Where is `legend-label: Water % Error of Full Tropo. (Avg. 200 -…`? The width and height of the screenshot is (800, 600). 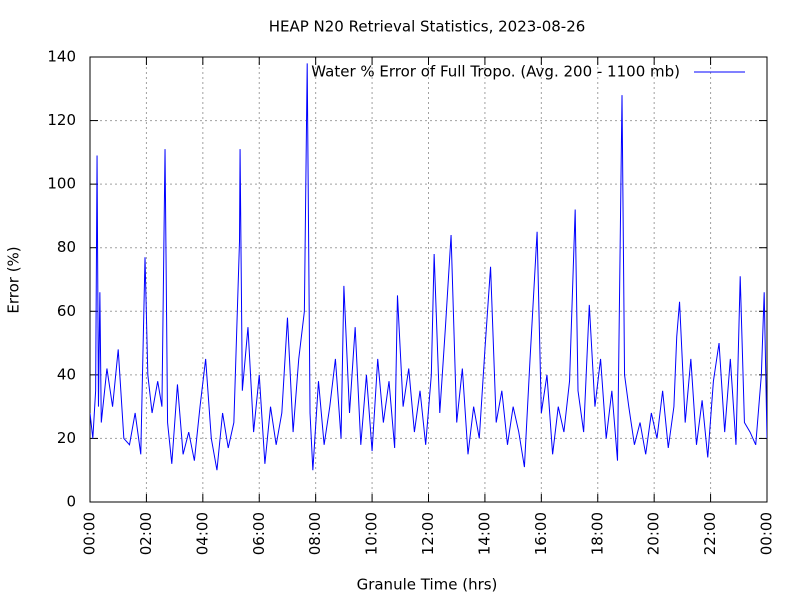 legend-label: Water % Error of Full Tropo. (Avg. 200 -… is located at coordinates (495, 72).